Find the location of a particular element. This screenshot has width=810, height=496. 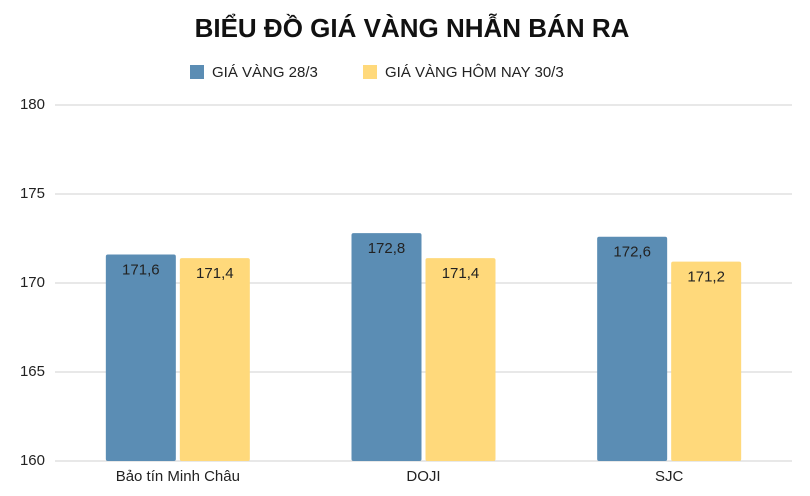

x-tick-label: Bảo tín Minh Châu is located at coordinates (178, 476).